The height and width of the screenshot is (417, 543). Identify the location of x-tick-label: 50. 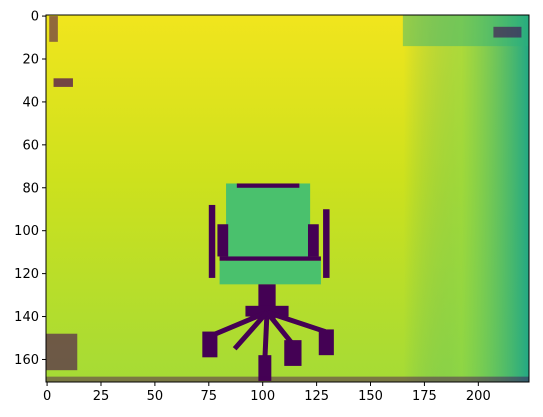
(155, 396).